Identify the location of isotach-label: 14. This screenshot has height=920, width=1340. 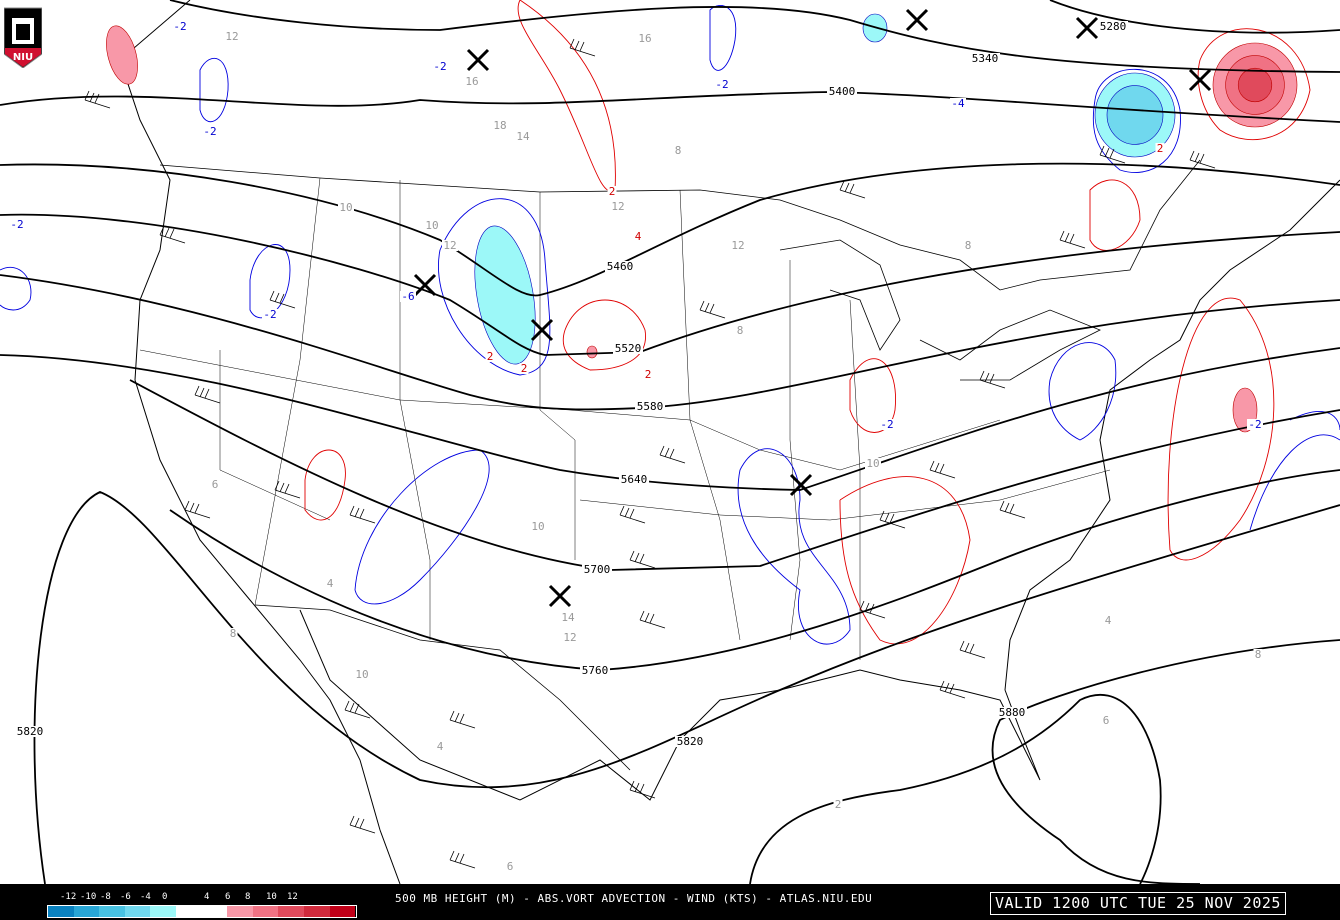
(568, 617).